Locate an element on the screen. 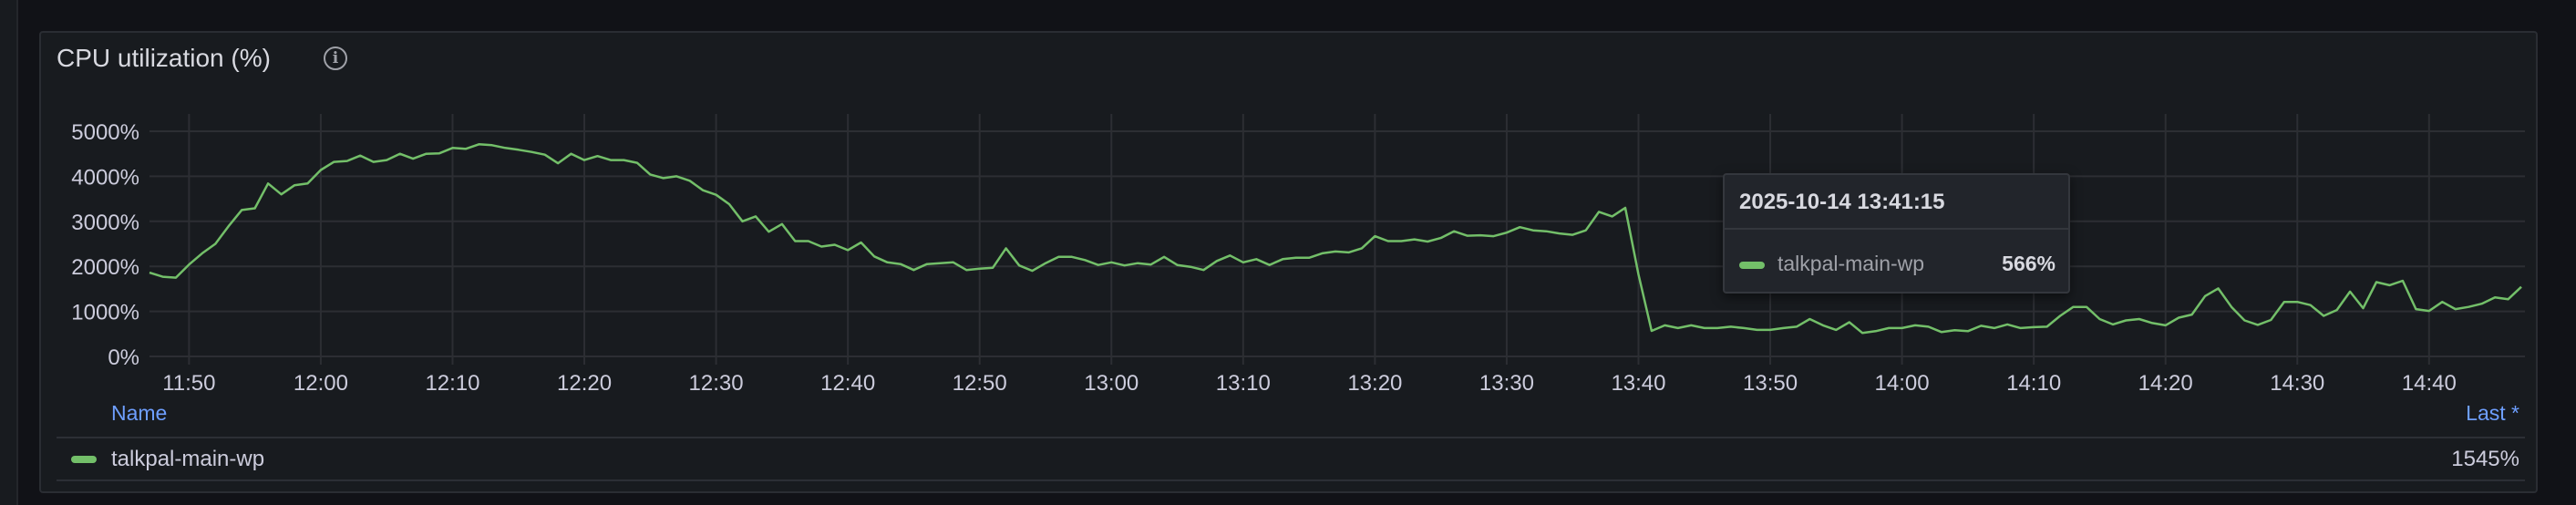  x-tick-label: 14:20 is located at coordinates (2165, 383).